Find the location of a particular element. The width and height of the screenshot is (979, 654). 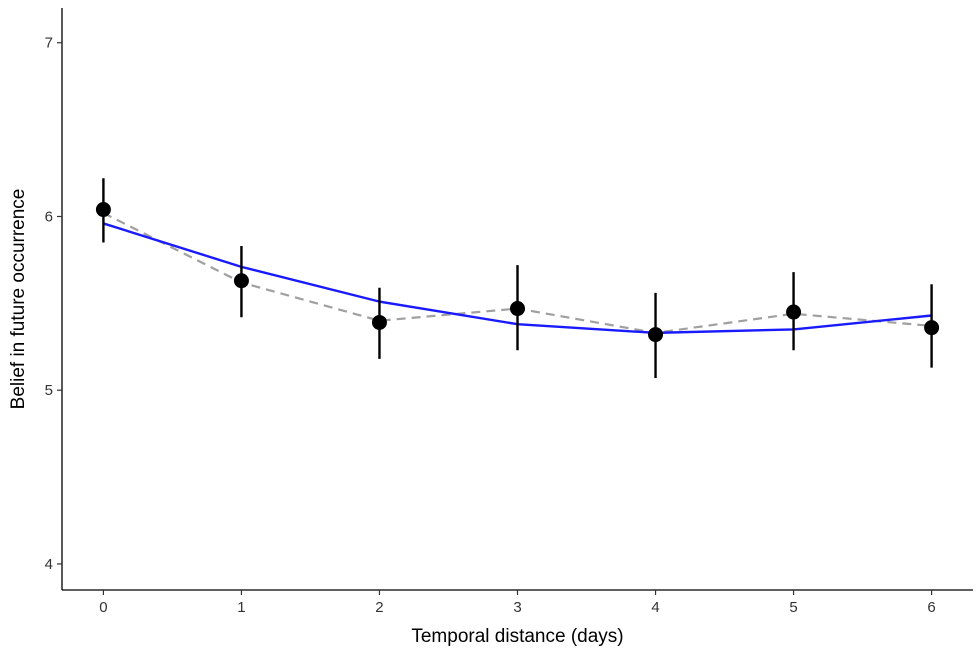

x-tick-label: 2 is located at coordinates (379, 607).